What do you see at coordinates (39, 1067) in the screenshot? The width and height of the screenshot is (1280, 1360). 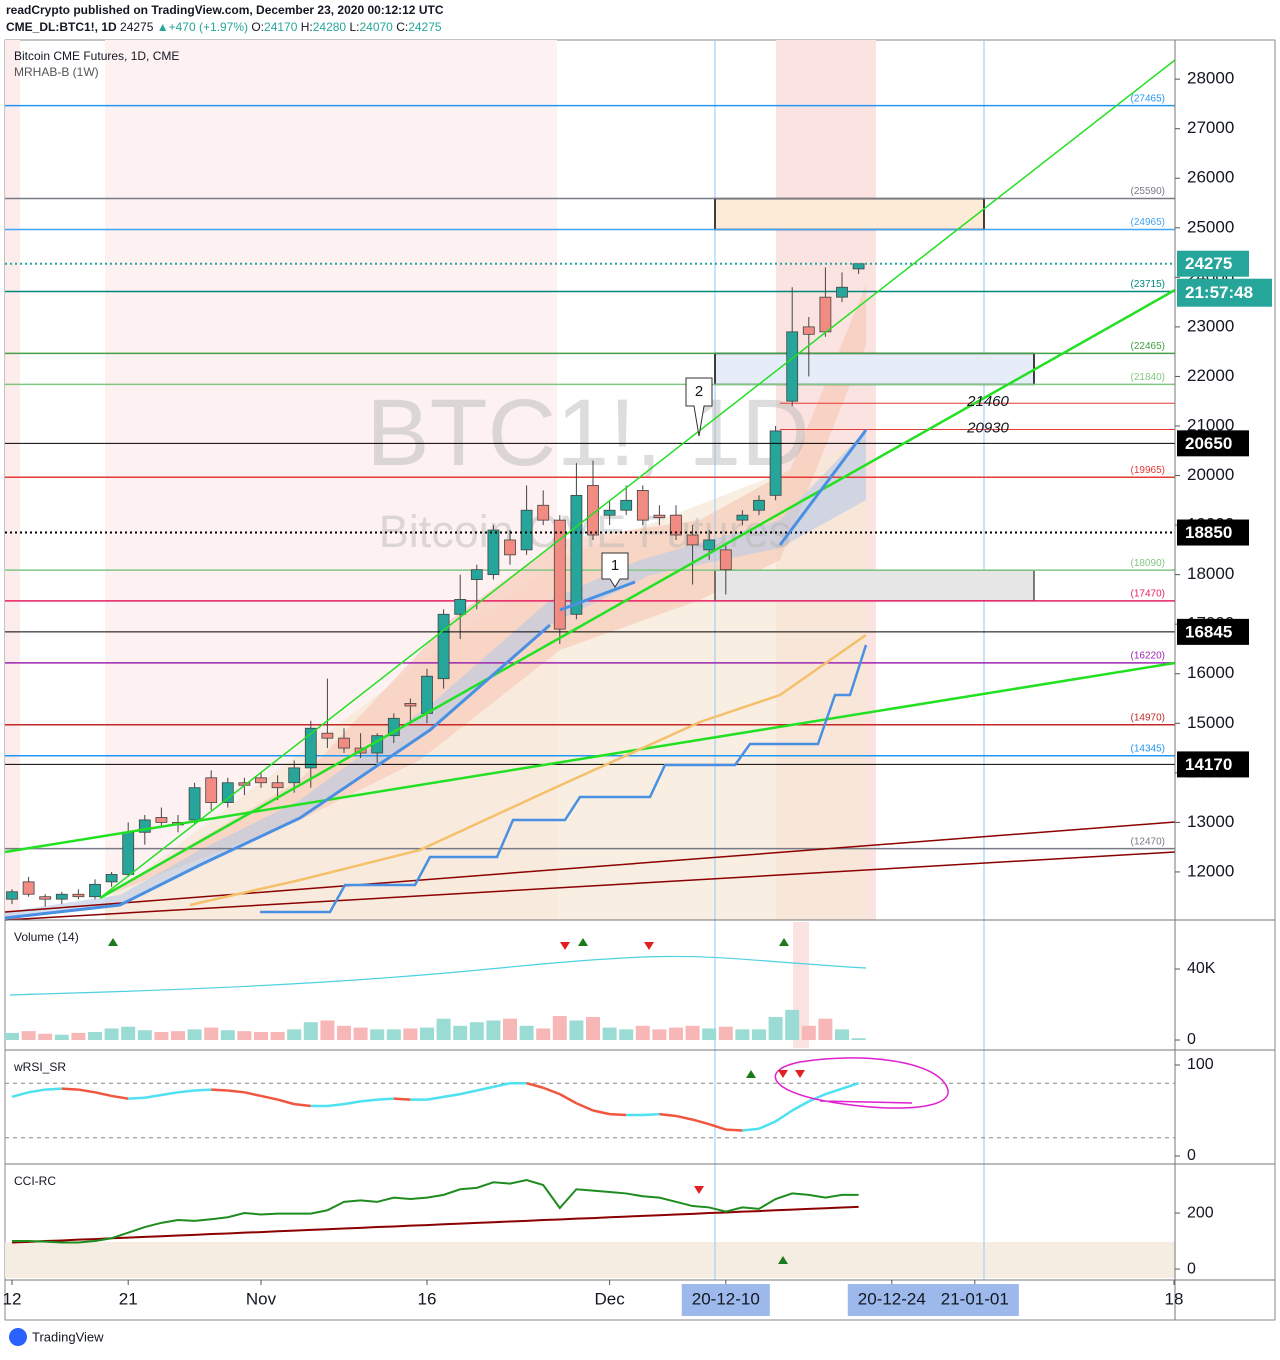 I see `pane-title: wRSI_SR` at bounding box center [39, 1067].